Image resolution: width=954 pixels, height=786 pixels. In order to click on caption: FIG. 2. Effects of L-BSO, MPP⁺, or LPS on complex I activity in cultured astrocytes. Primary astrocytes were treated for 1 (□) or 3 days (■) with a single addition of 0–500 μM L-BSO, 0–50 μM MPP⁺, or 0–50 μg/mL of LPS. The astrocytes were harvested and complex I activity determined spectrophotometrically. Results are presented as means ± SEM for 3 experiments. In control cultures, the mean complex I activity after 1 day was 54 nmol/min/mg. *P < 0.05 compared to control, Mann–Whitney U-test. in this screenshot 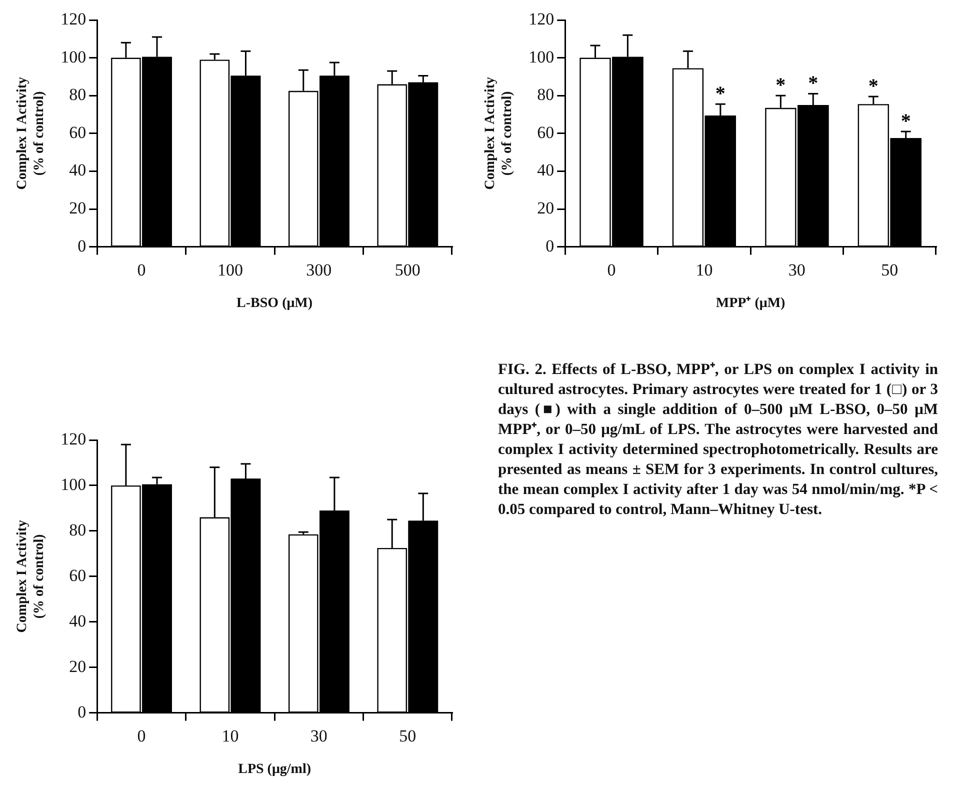, I will do `click(718, 440)`.